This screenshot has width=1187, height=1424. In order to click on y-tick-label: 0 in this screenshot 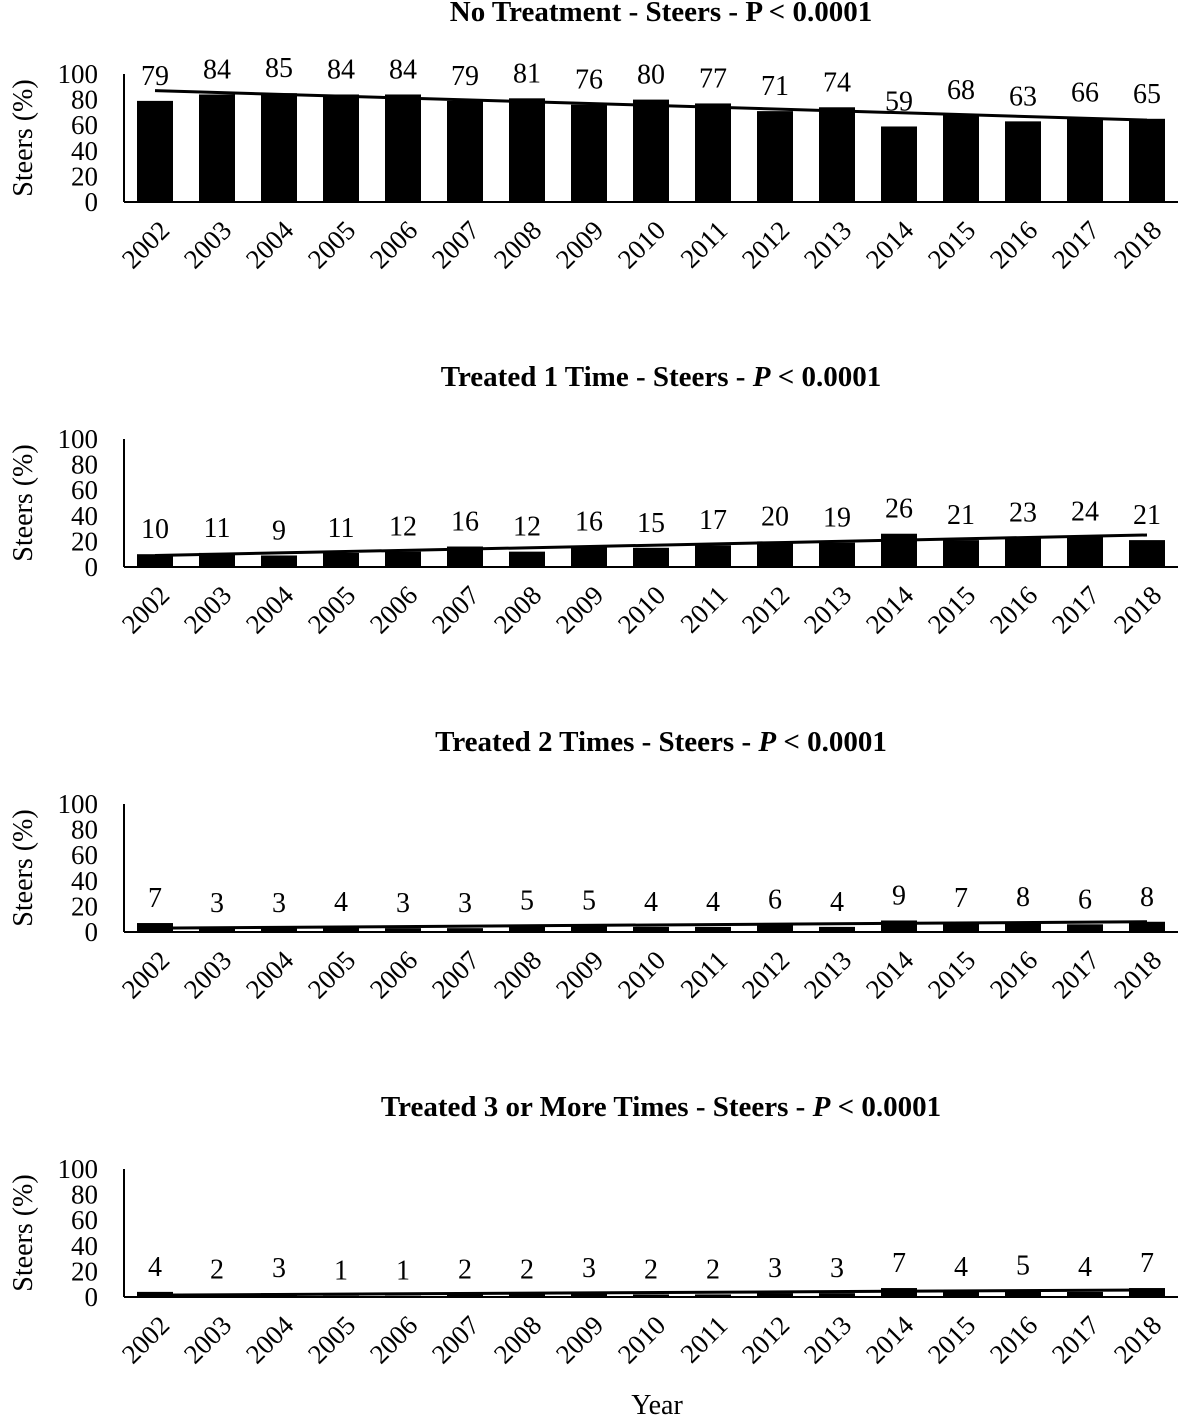, I will do `click(92, 567)`.